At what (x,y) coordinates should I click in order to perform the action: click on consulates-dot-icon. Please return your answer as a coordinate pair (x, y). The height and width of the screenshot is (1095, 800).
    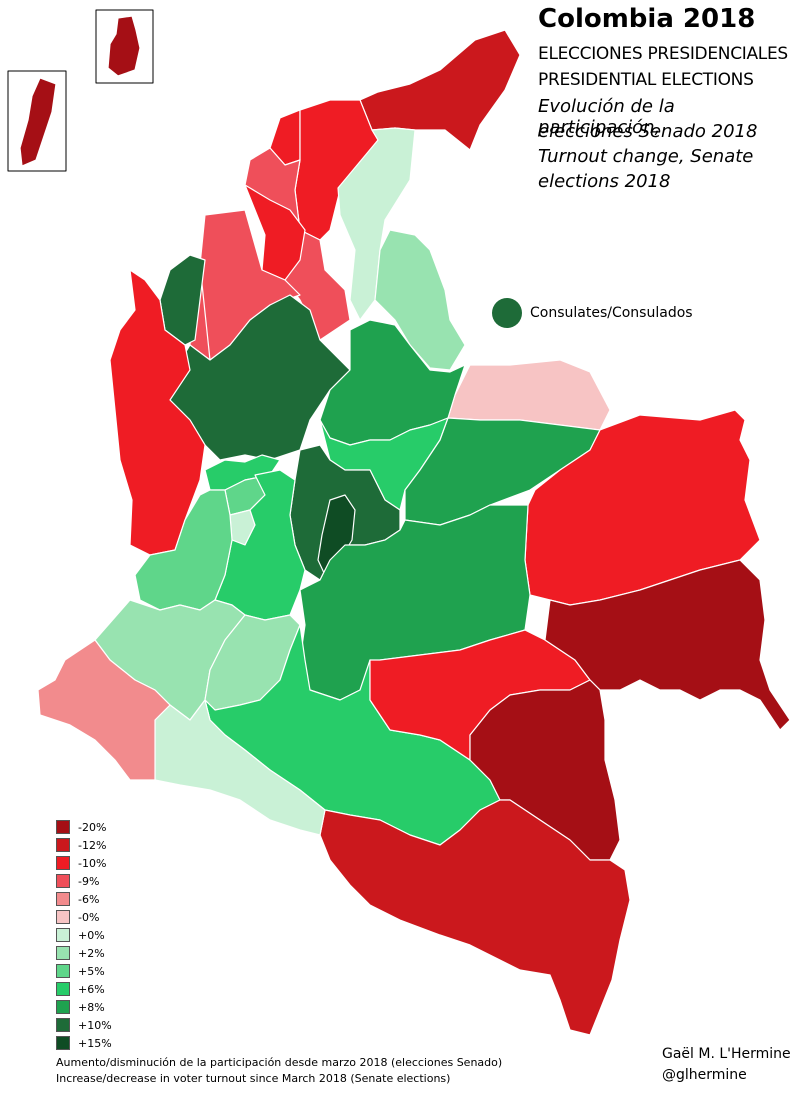
    Looking at the image, I should click on (507, 313).